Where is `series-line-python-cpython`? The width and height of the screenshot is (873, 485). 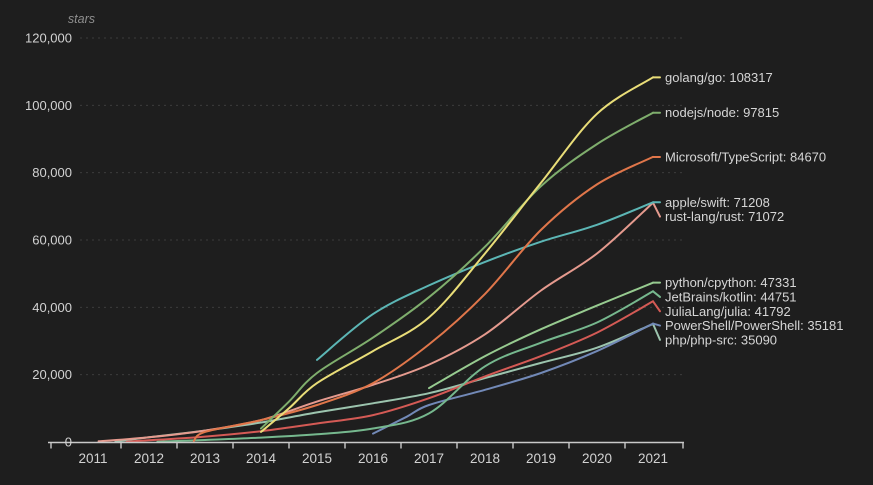 series-line-python-cpython is located at coordinates (541, 335).